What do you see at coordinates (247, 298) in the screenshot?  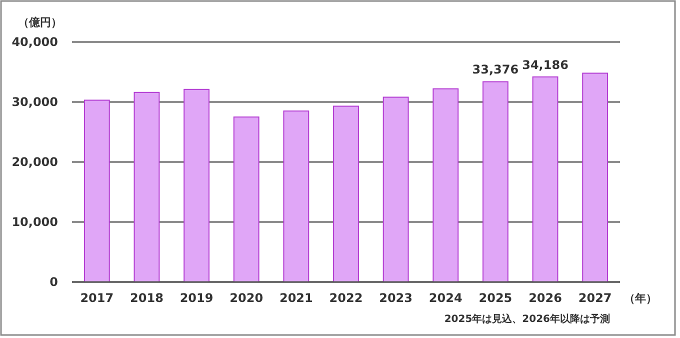 I see `x-tick-label: 2020` at bounding box center [247, 298].